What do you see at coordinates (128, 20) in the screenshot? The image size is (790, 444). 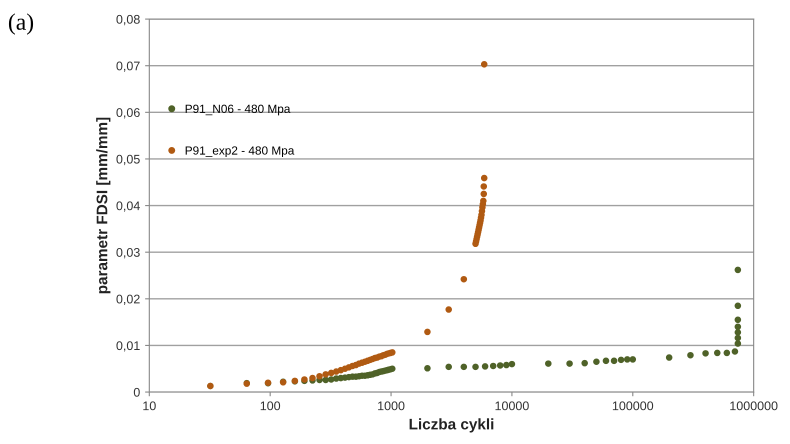 I see `y-tick-label: 0,08` at bounding box center [128, 20].